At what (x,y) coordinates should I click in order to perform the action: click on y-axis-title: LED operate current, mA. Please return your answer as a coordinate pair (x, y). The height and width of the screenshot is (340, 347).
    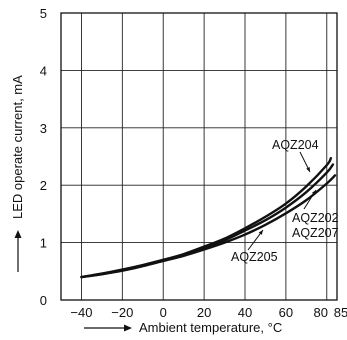
    Looking at the image, I should click on (17, 147).